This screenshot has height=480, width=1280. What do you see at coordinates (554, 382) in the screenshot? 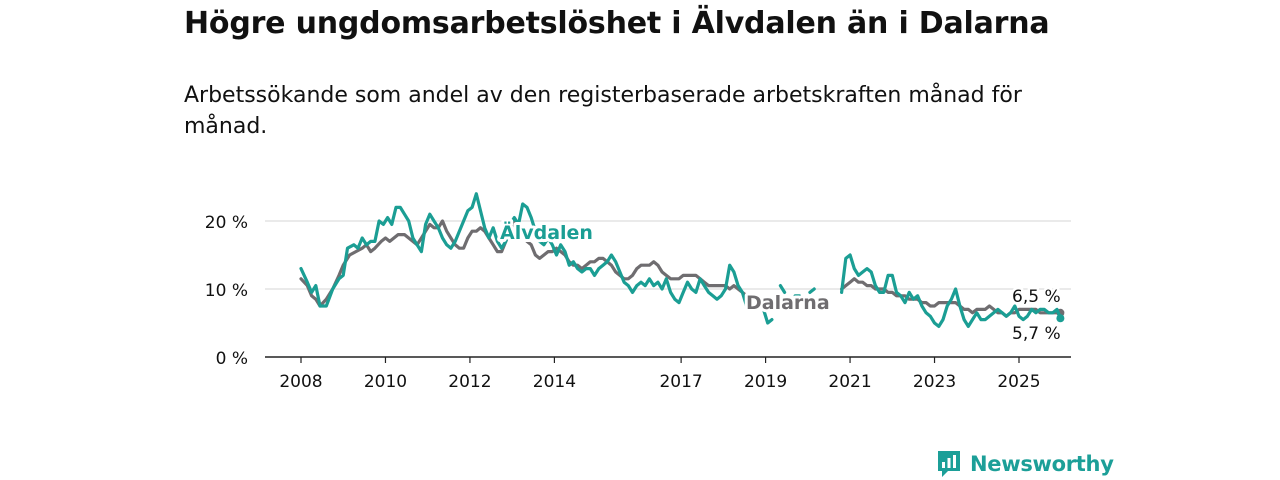
I see `x-tick-label: 2014` at bounding box center [554, 382].